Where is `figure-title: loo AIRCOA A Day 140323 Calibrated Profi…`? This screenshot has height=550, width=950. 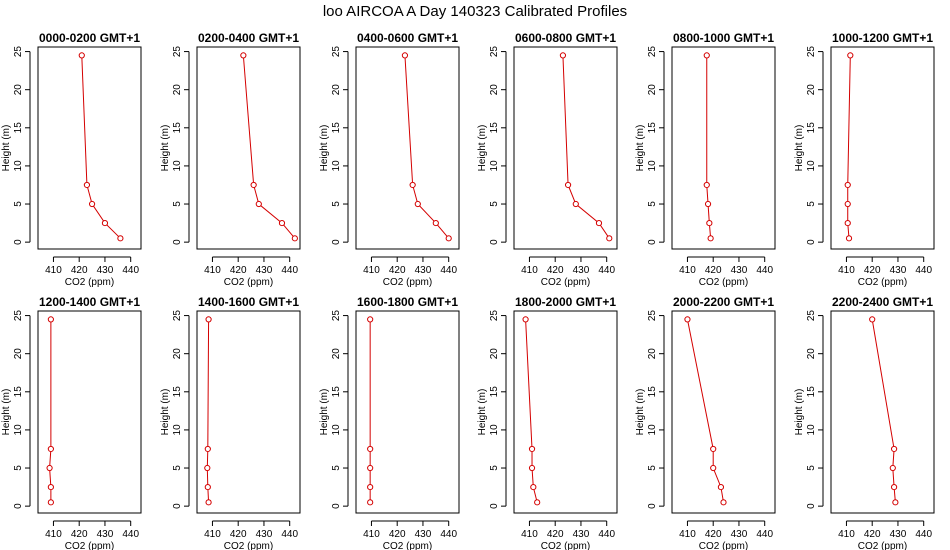
figure-title: loo AIRCOA A Day 140323 Calibrated Profi… is located at coordinates (475, 11).